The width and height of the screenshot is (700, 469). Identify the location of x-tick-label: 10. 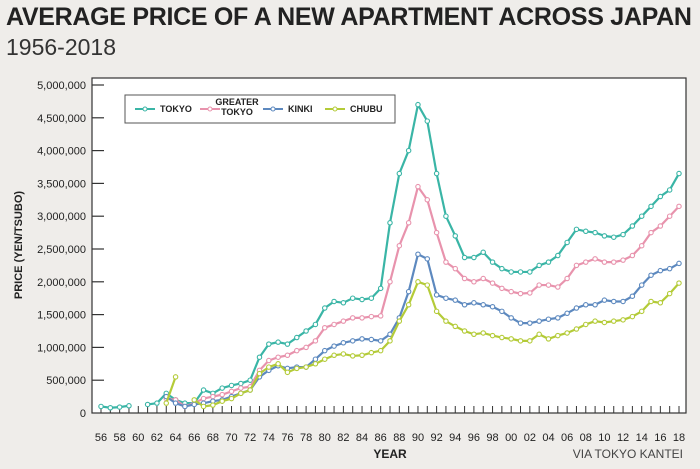
(604, 438).